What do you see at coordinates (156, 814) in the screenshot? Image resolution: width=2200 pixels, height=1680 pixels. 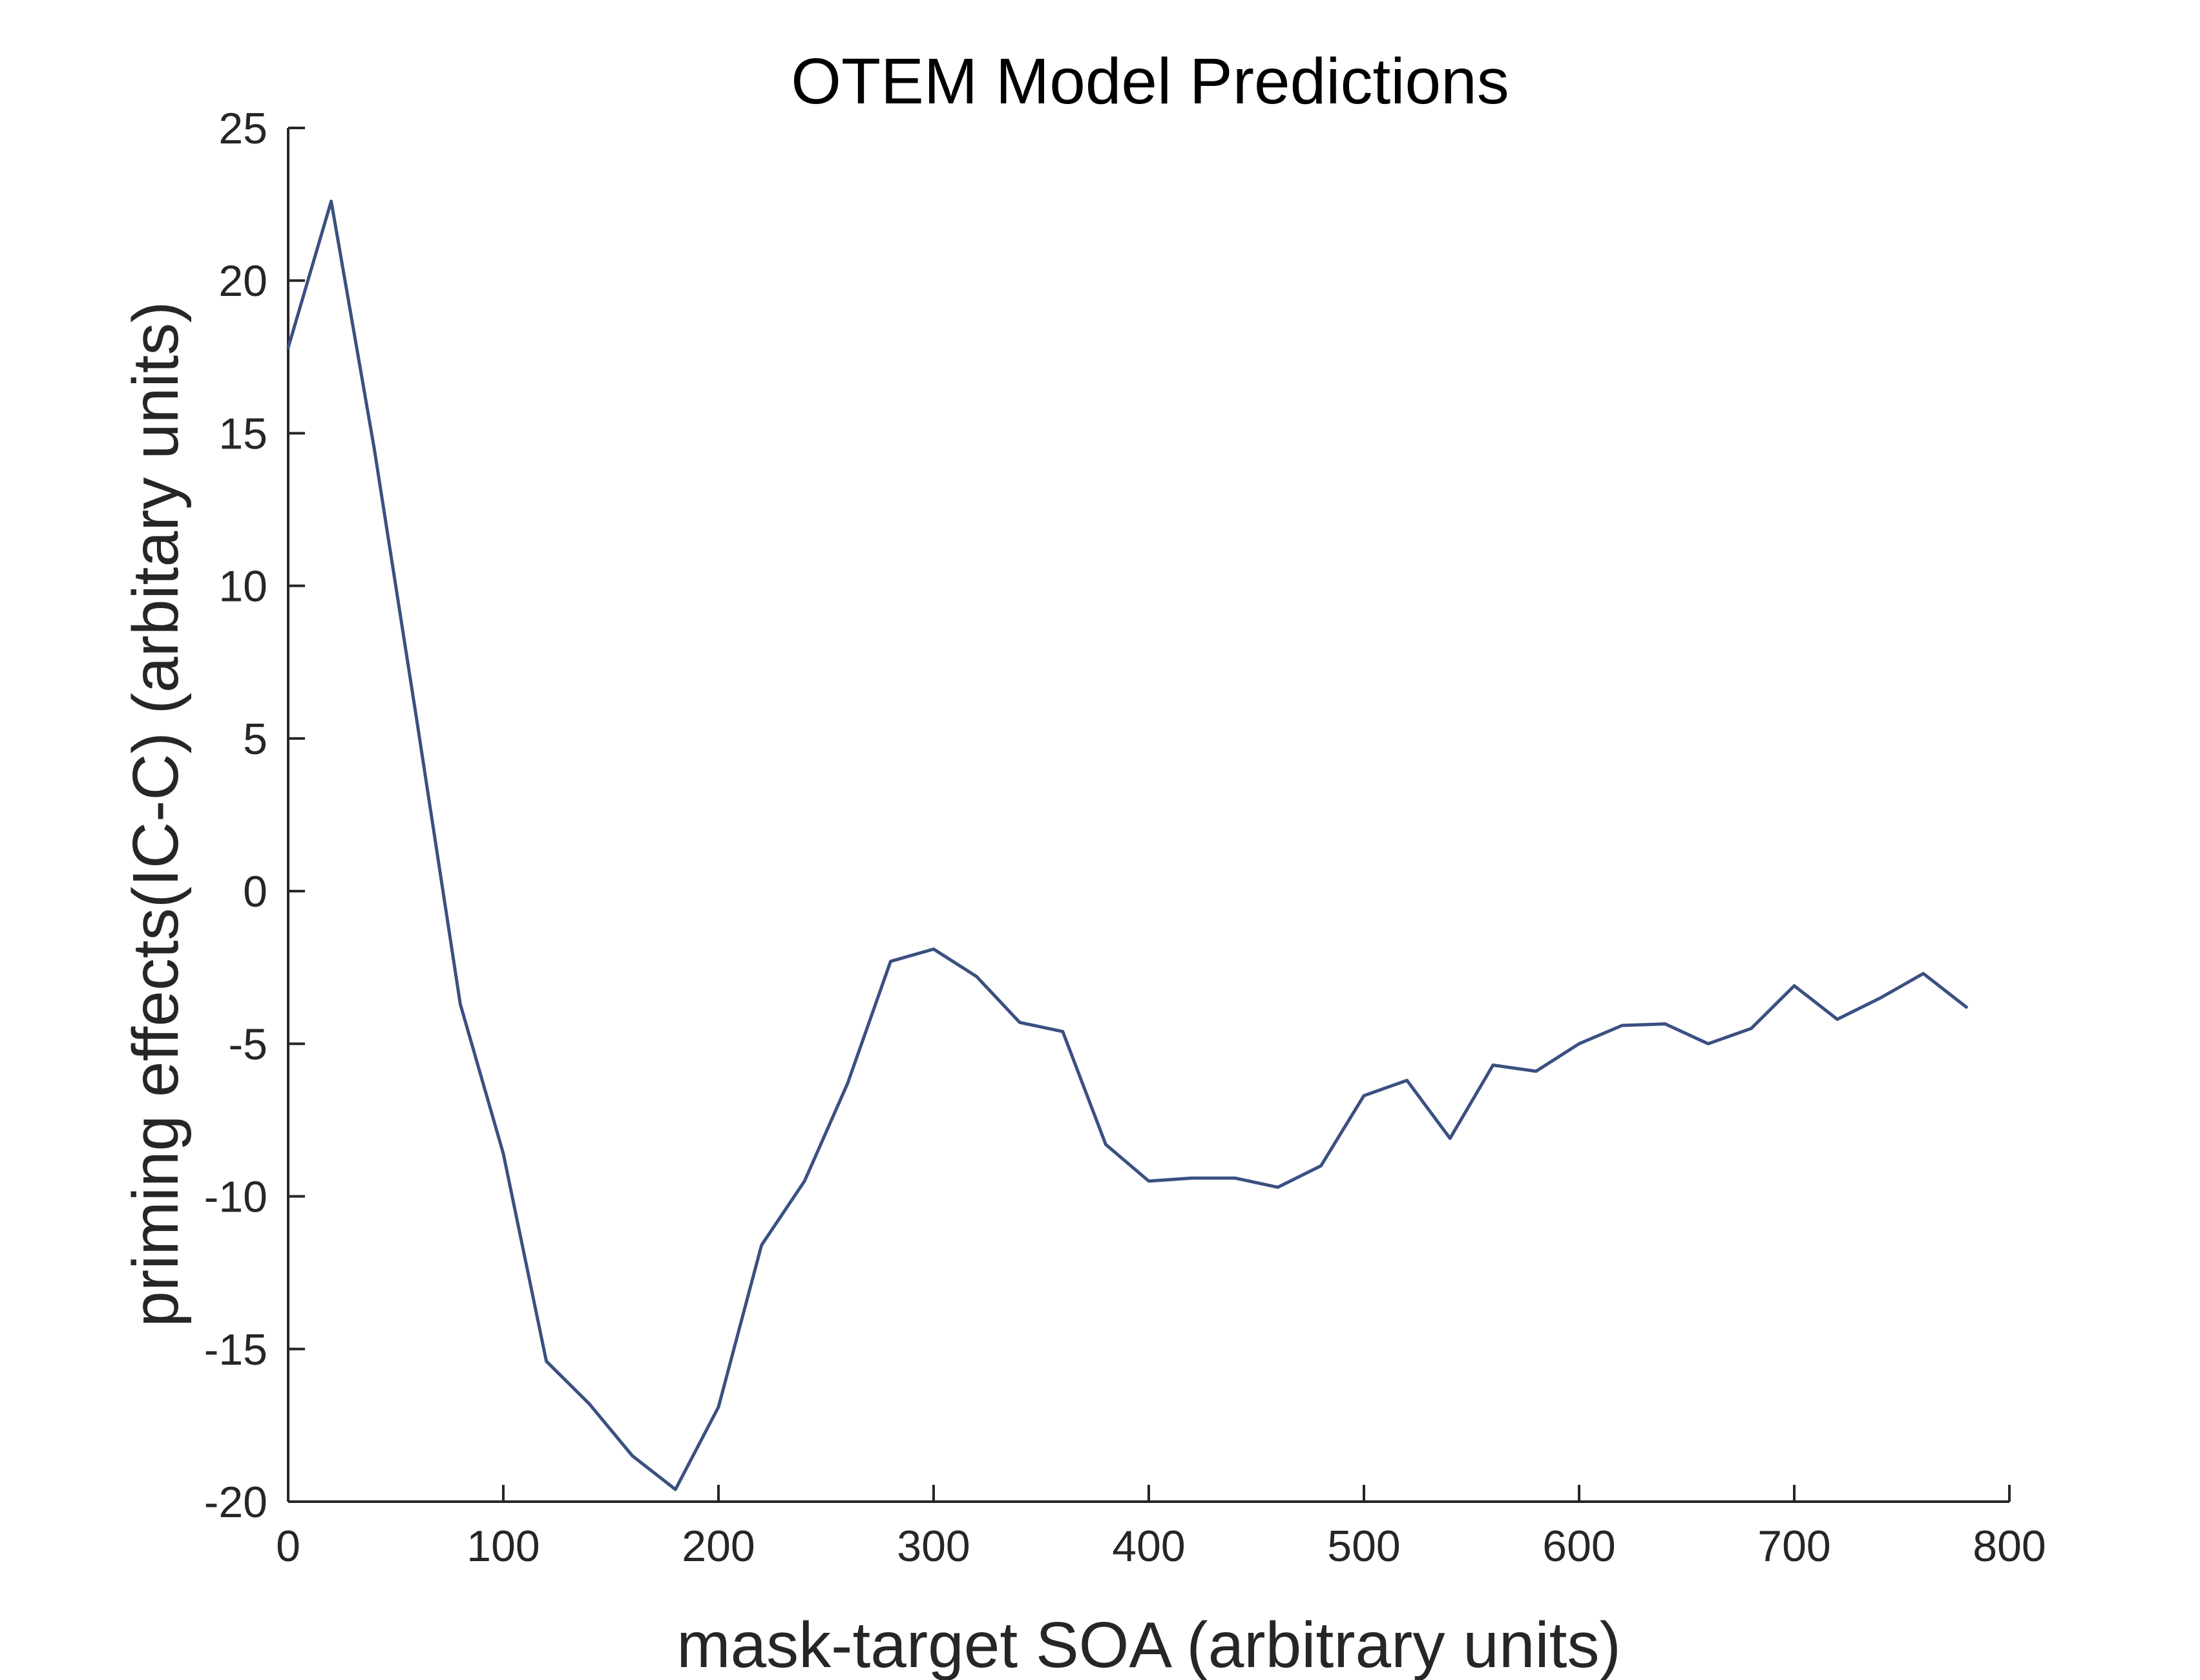 I see `y-axis-label: priming effects(IC-C) (arbitary units)` at bounding box center [156, 814].